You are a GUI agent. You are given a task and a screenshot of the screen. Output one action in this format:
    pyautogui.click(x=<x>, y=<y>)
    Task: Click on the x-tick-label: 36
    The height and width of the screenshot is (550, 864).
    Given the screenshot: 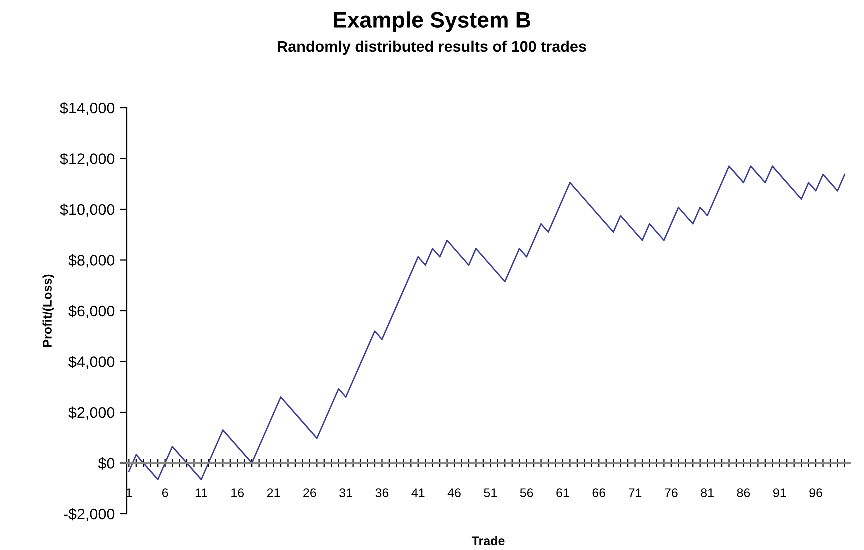 What is the action you would take?
    pyautogui.click(x=382, y=493)
    